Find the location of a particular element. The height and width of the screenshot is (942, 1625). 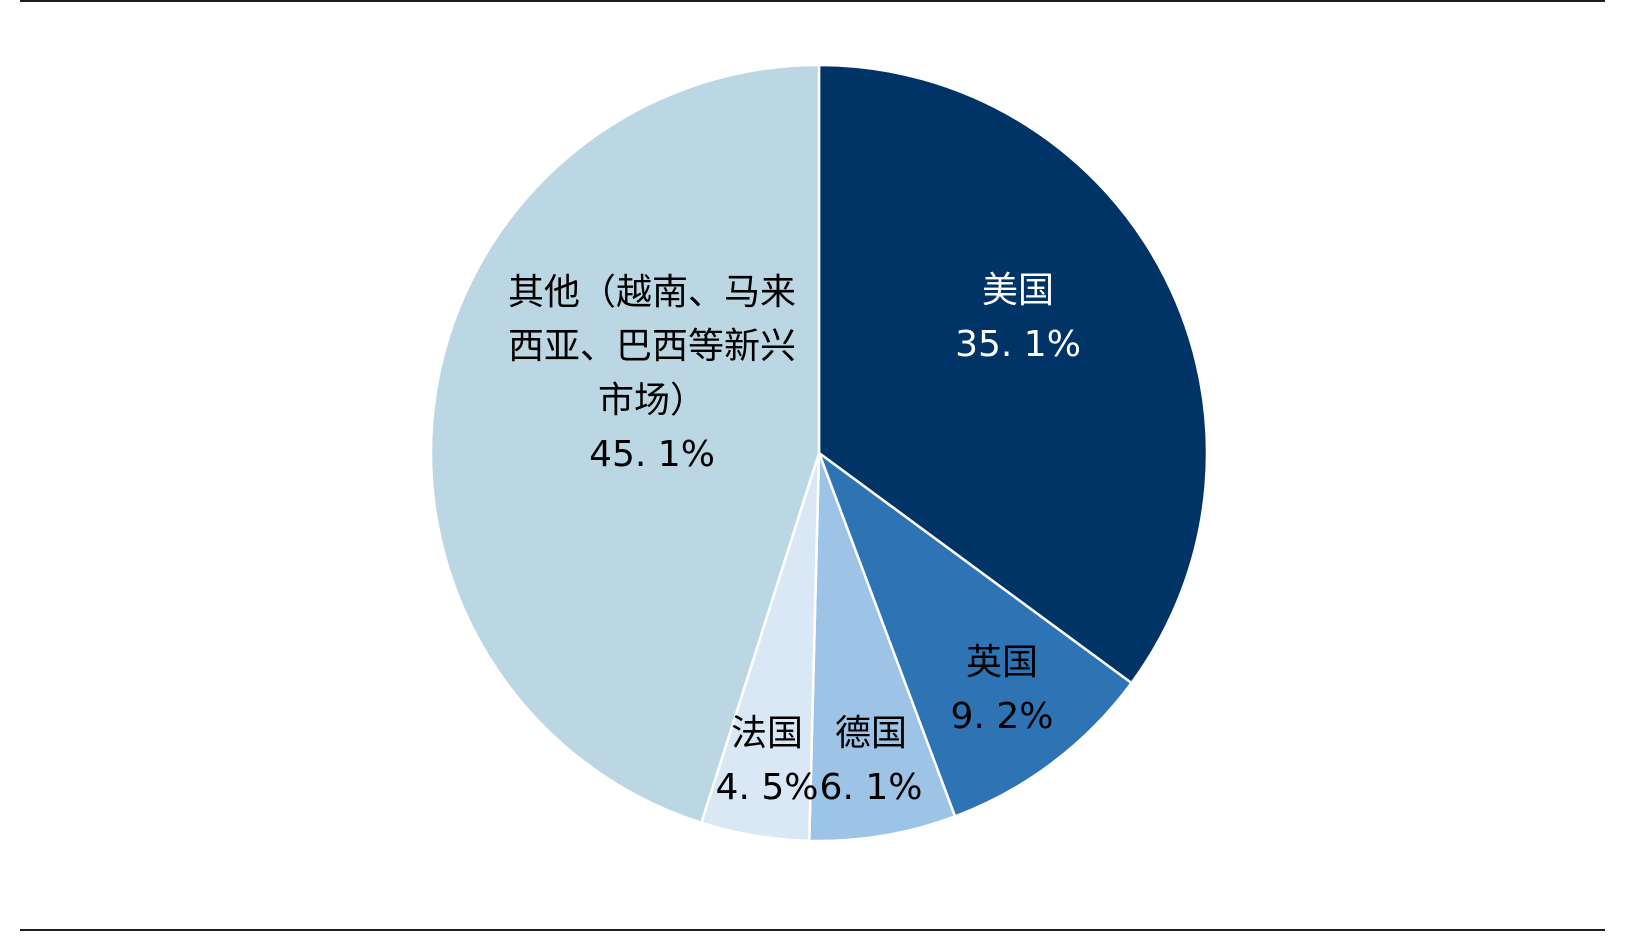

slice-label-3: 法国 is located at coordinates (767, 733).